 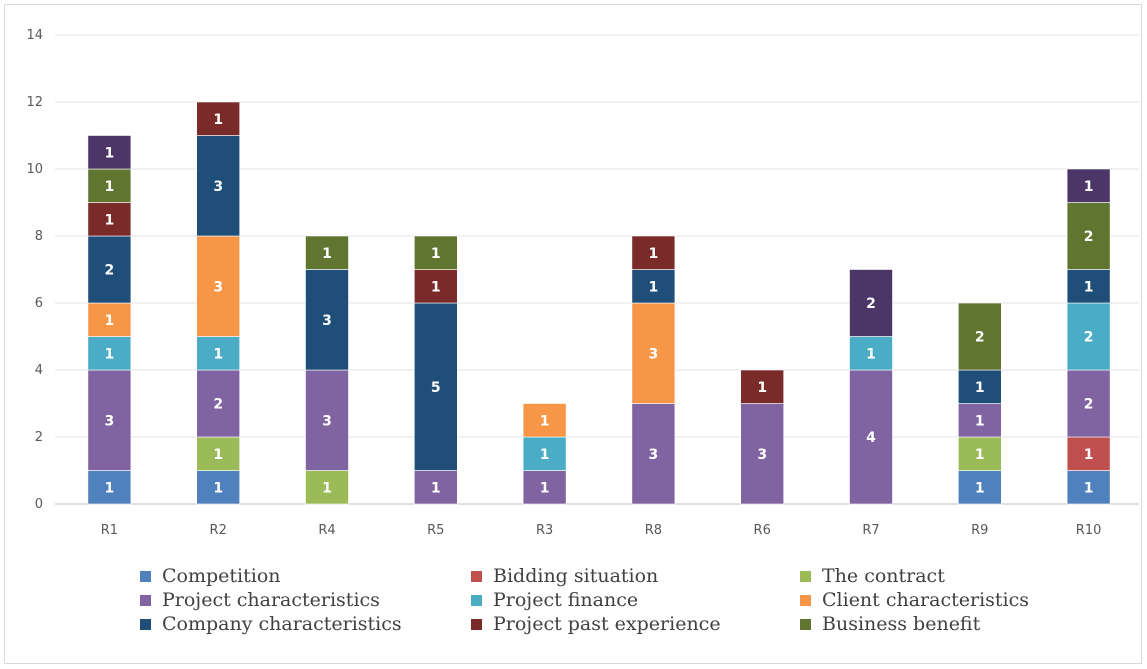 I want to click on y-tick-label: 0, so click(x=39, y=504).